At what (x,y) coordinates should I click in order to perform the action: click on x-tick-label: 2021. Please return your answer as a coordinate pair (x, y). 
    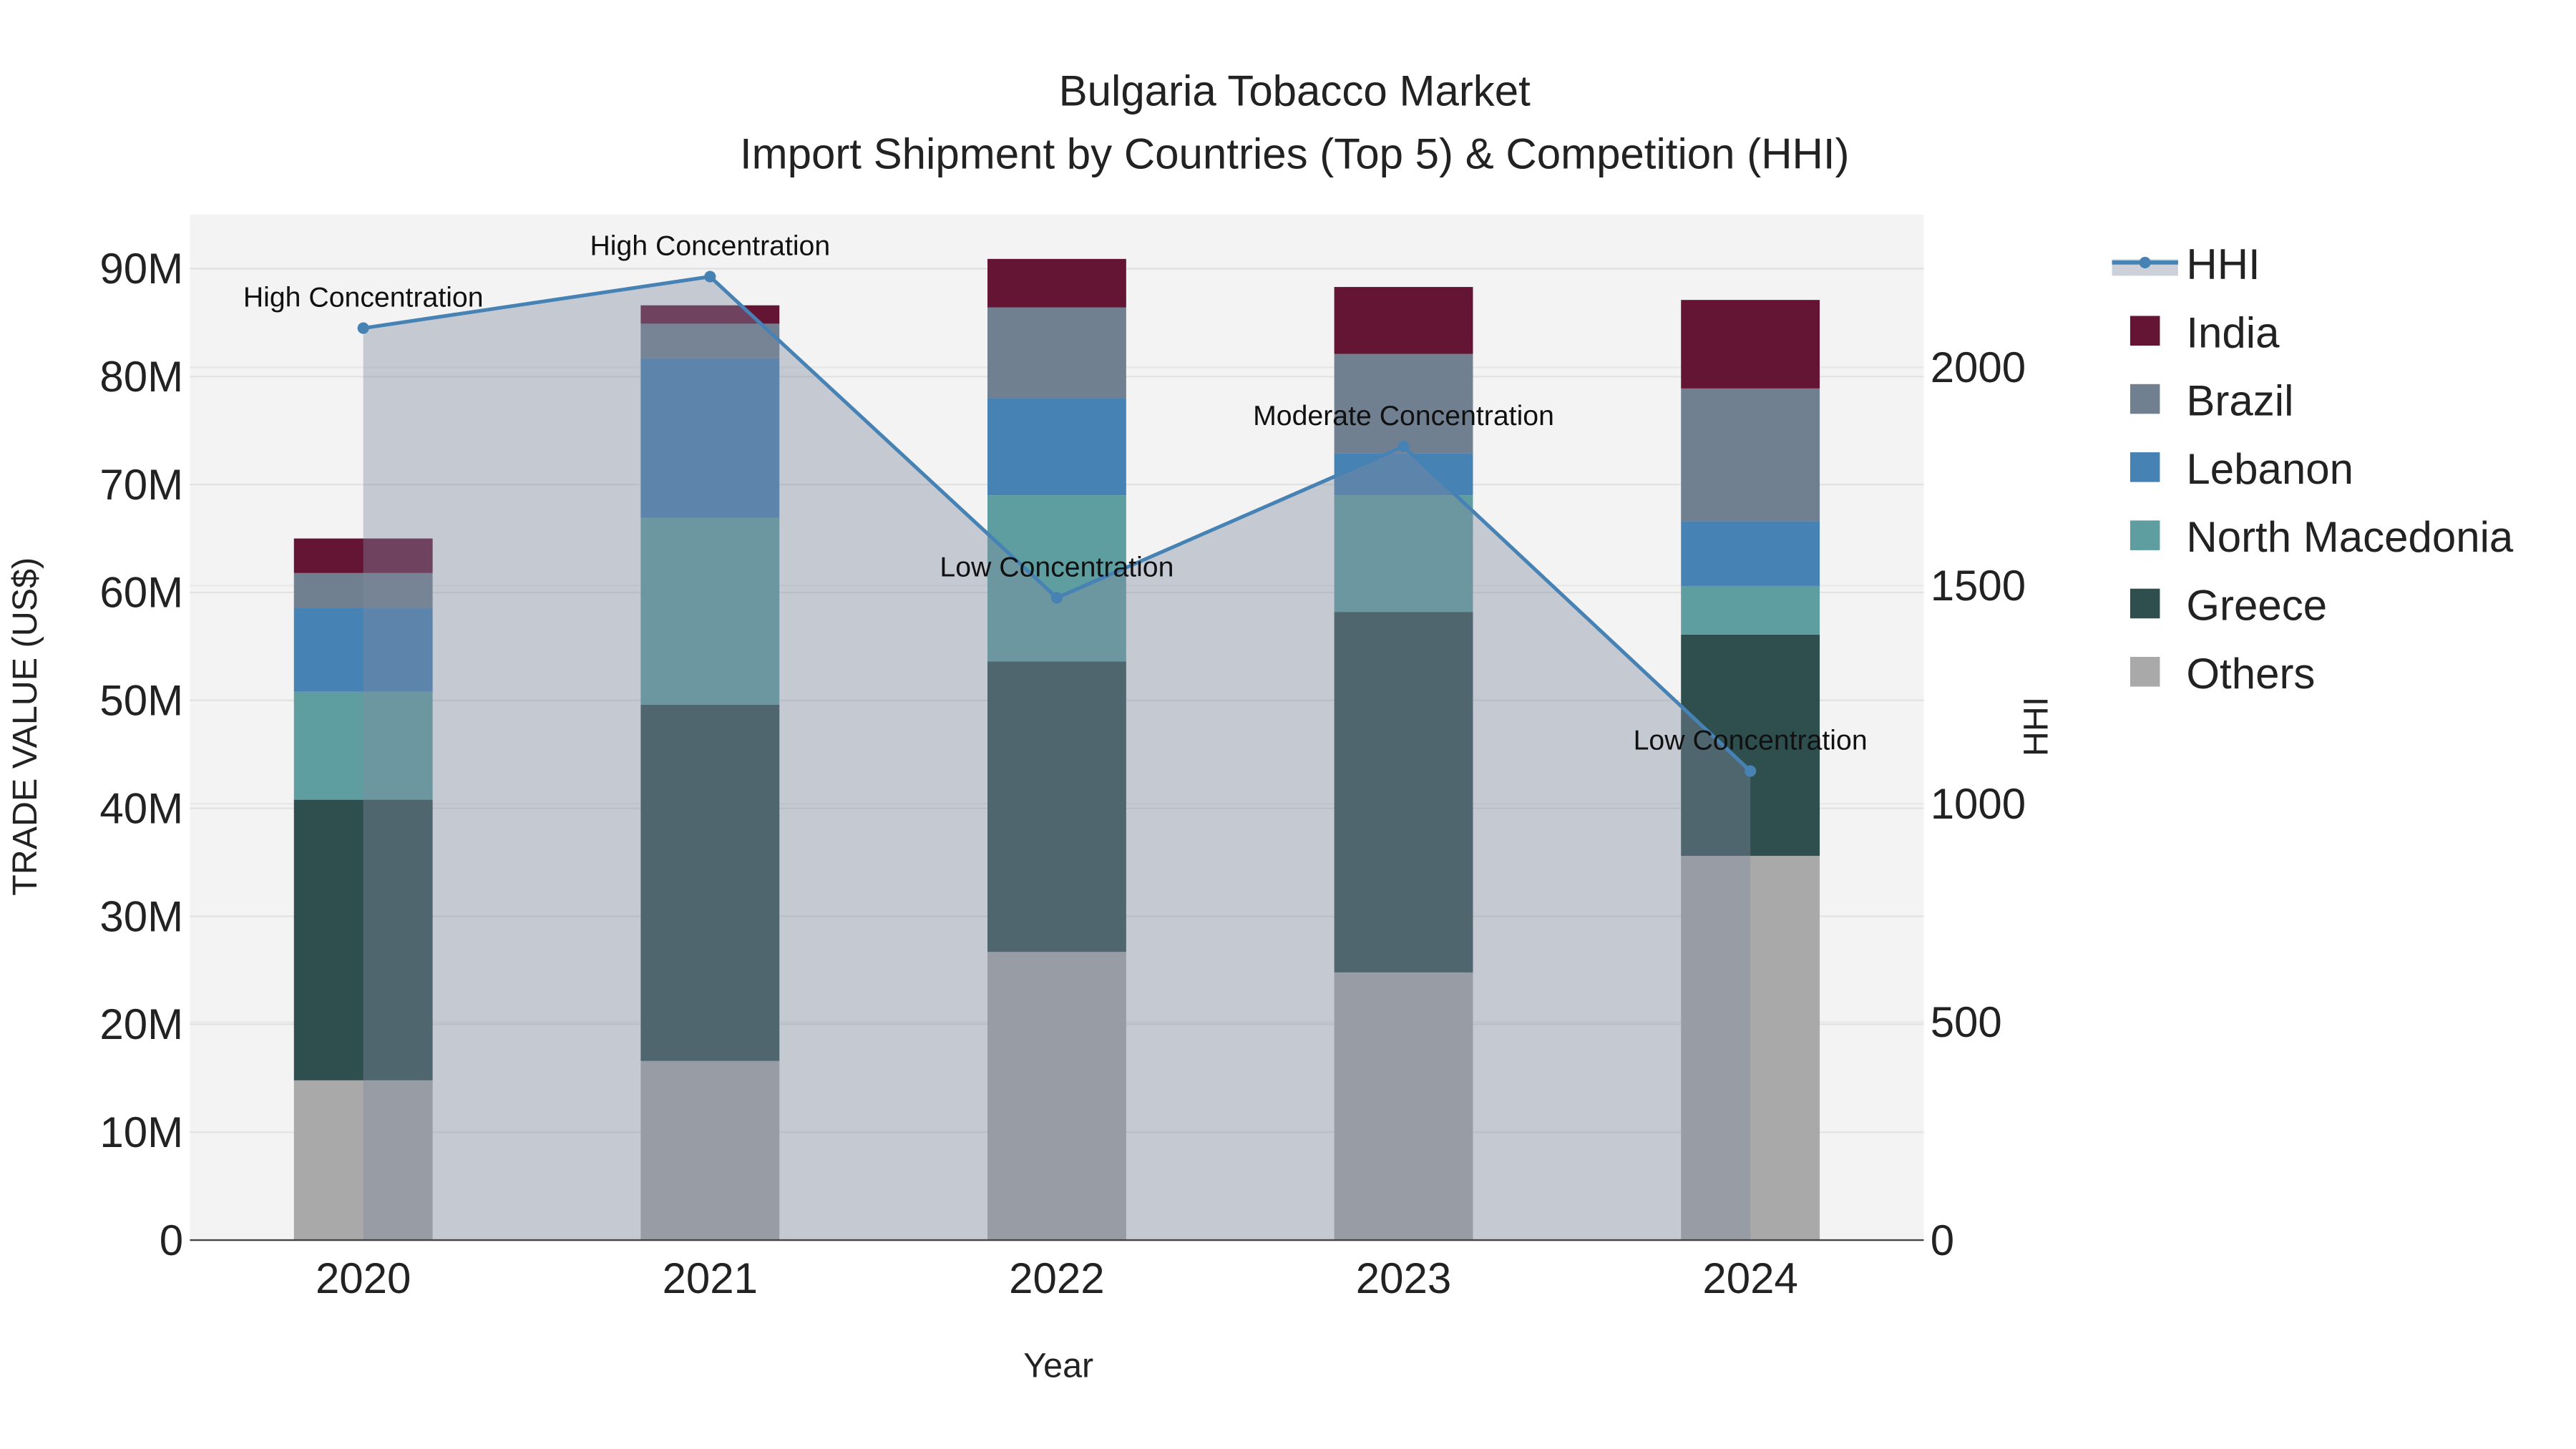
    Looking at the image, I should click on (710, 1278).